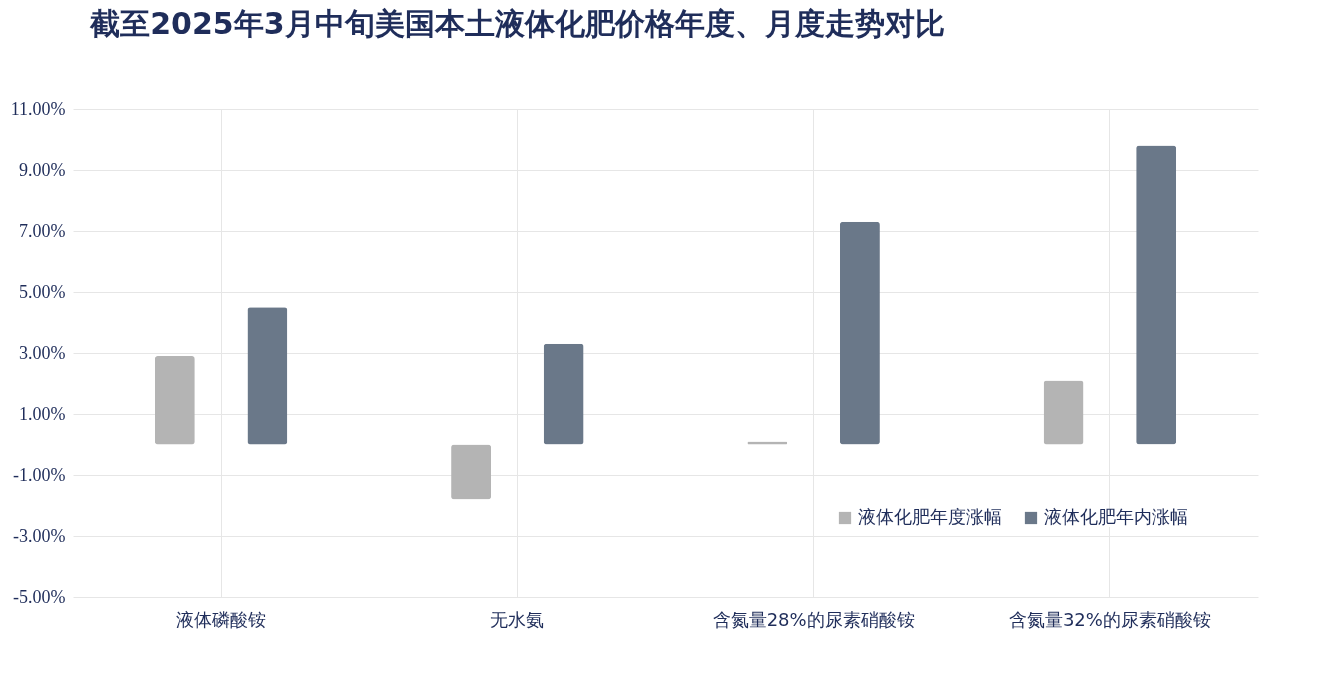 The image size is (1334, 699). What do you see at coordinates (813, 619) in the screenshot?
I see `x-tick-label: 含氮量28%的尿素硝酸铵` at bounding box center [813, 619].